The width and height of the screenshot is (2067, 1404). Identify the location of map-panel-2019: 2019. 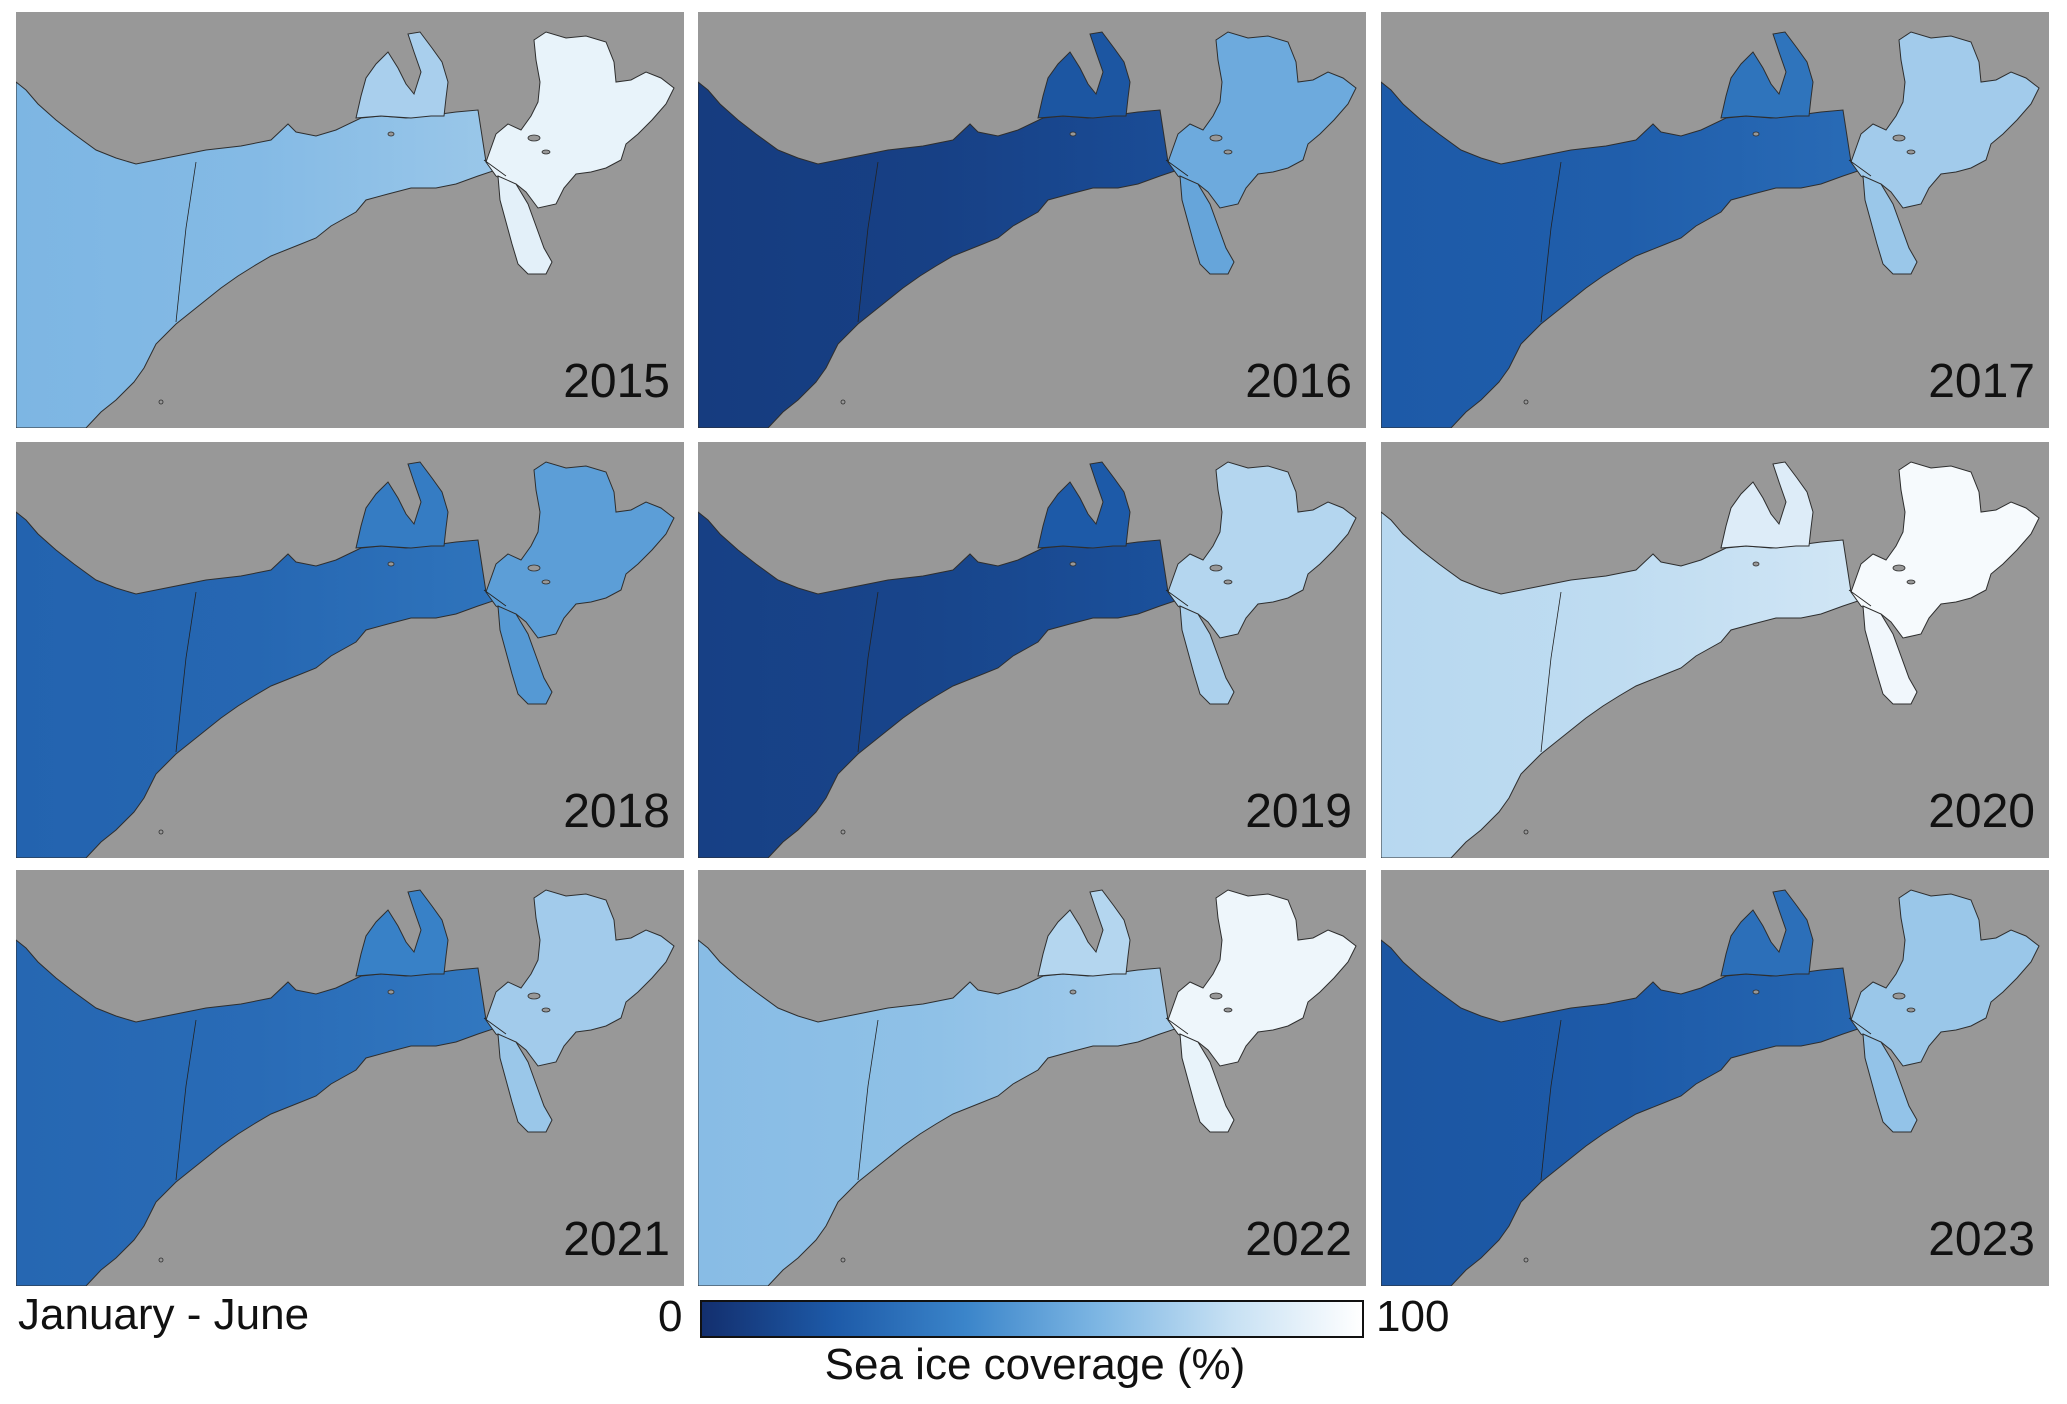
(1032, 650).